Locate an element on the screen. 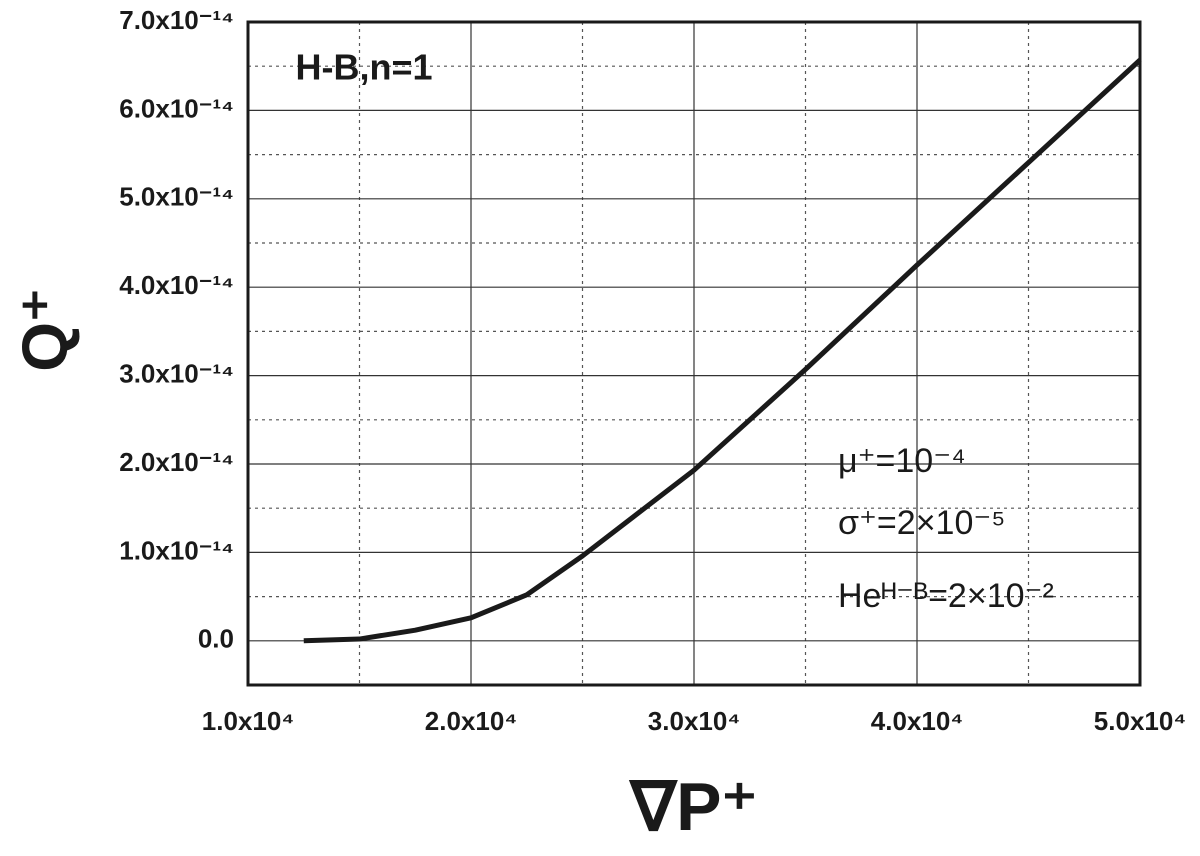  x-axis-label: ∇P⁺ is located at coordinates (693, 807).